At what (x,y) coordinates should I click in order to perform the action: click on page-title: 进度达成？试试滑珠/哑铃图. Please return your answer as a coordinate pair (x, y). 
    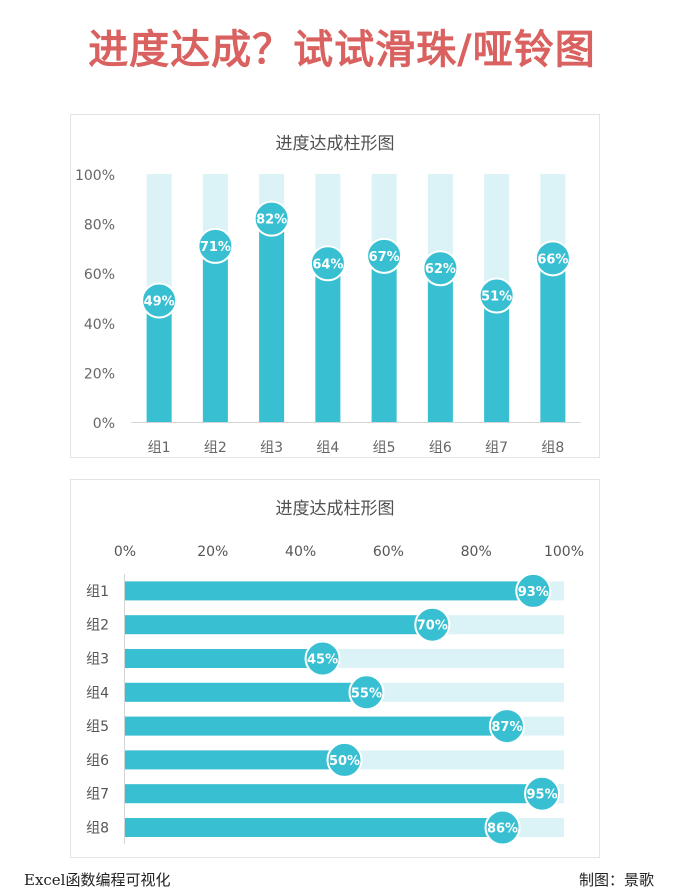
    Looking at the image, I should click on (342, 50).